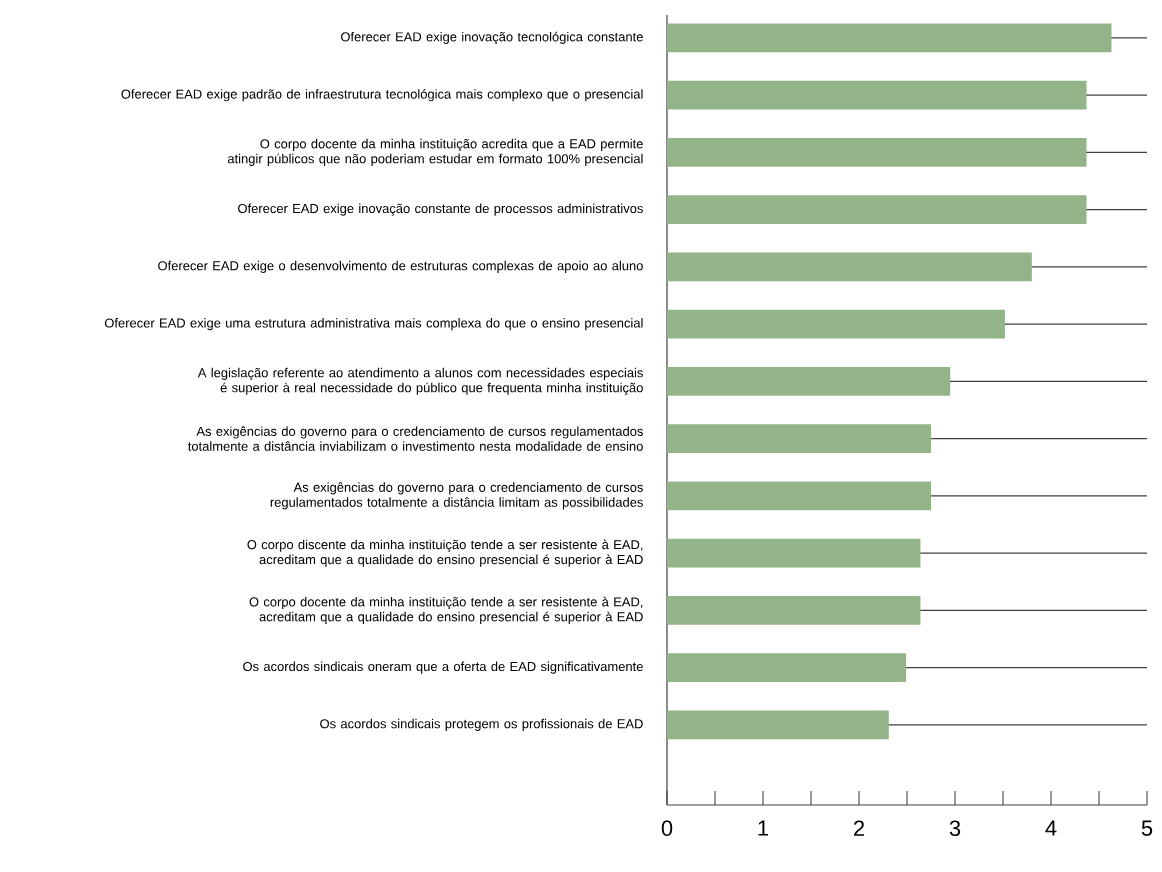  What do you see at coordinates (955, 828) in the screenshot?
I see `x-tick-label: 3` at bounding box center [955, 828].